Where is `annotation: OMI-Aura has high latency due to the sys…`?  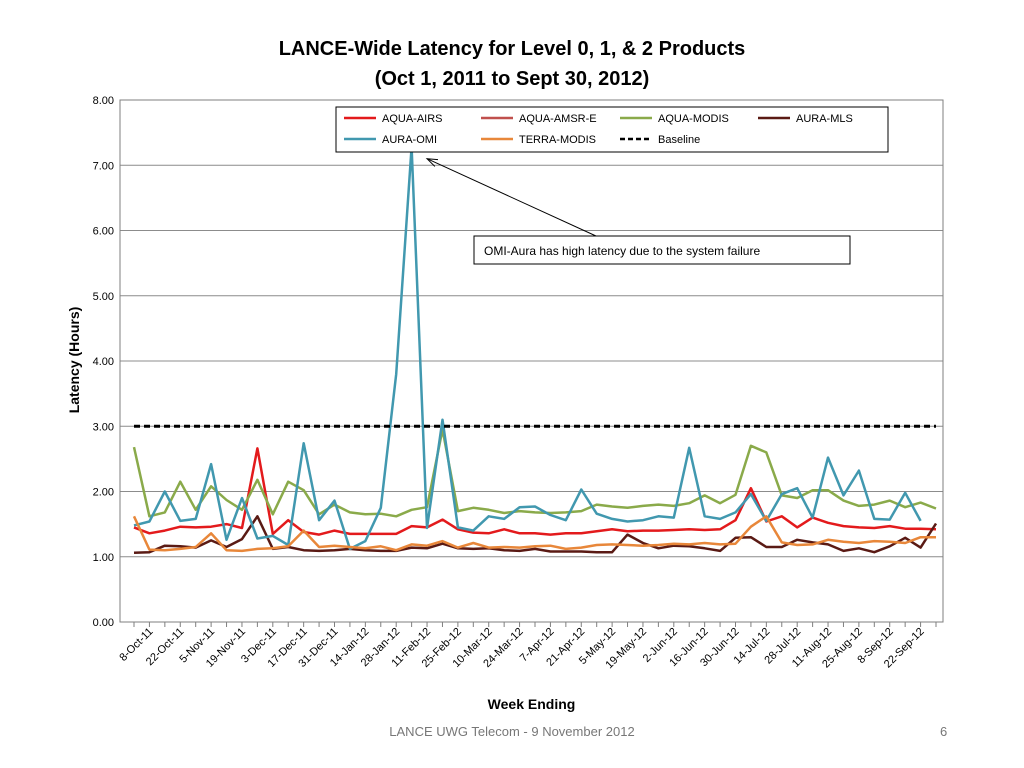 annotation: OMI-Aura has high latency due to the sys… is located at coordinates (638, 211).